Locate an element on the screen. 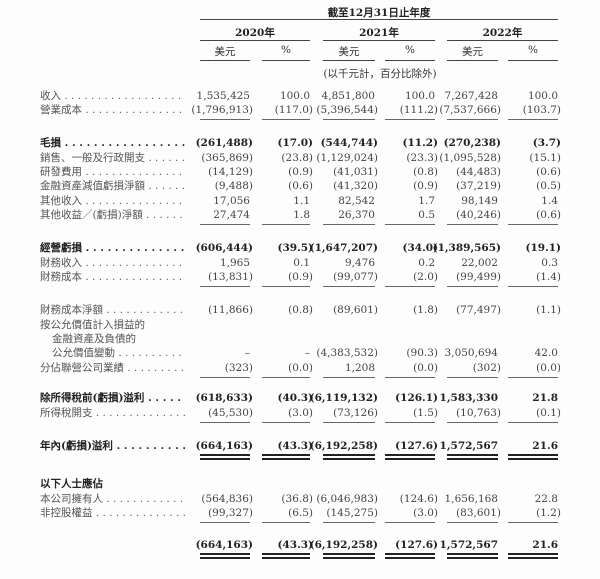 This screenshot has width=600, height=579. row-label: 研發費用 is located at coordinates (112, 172).